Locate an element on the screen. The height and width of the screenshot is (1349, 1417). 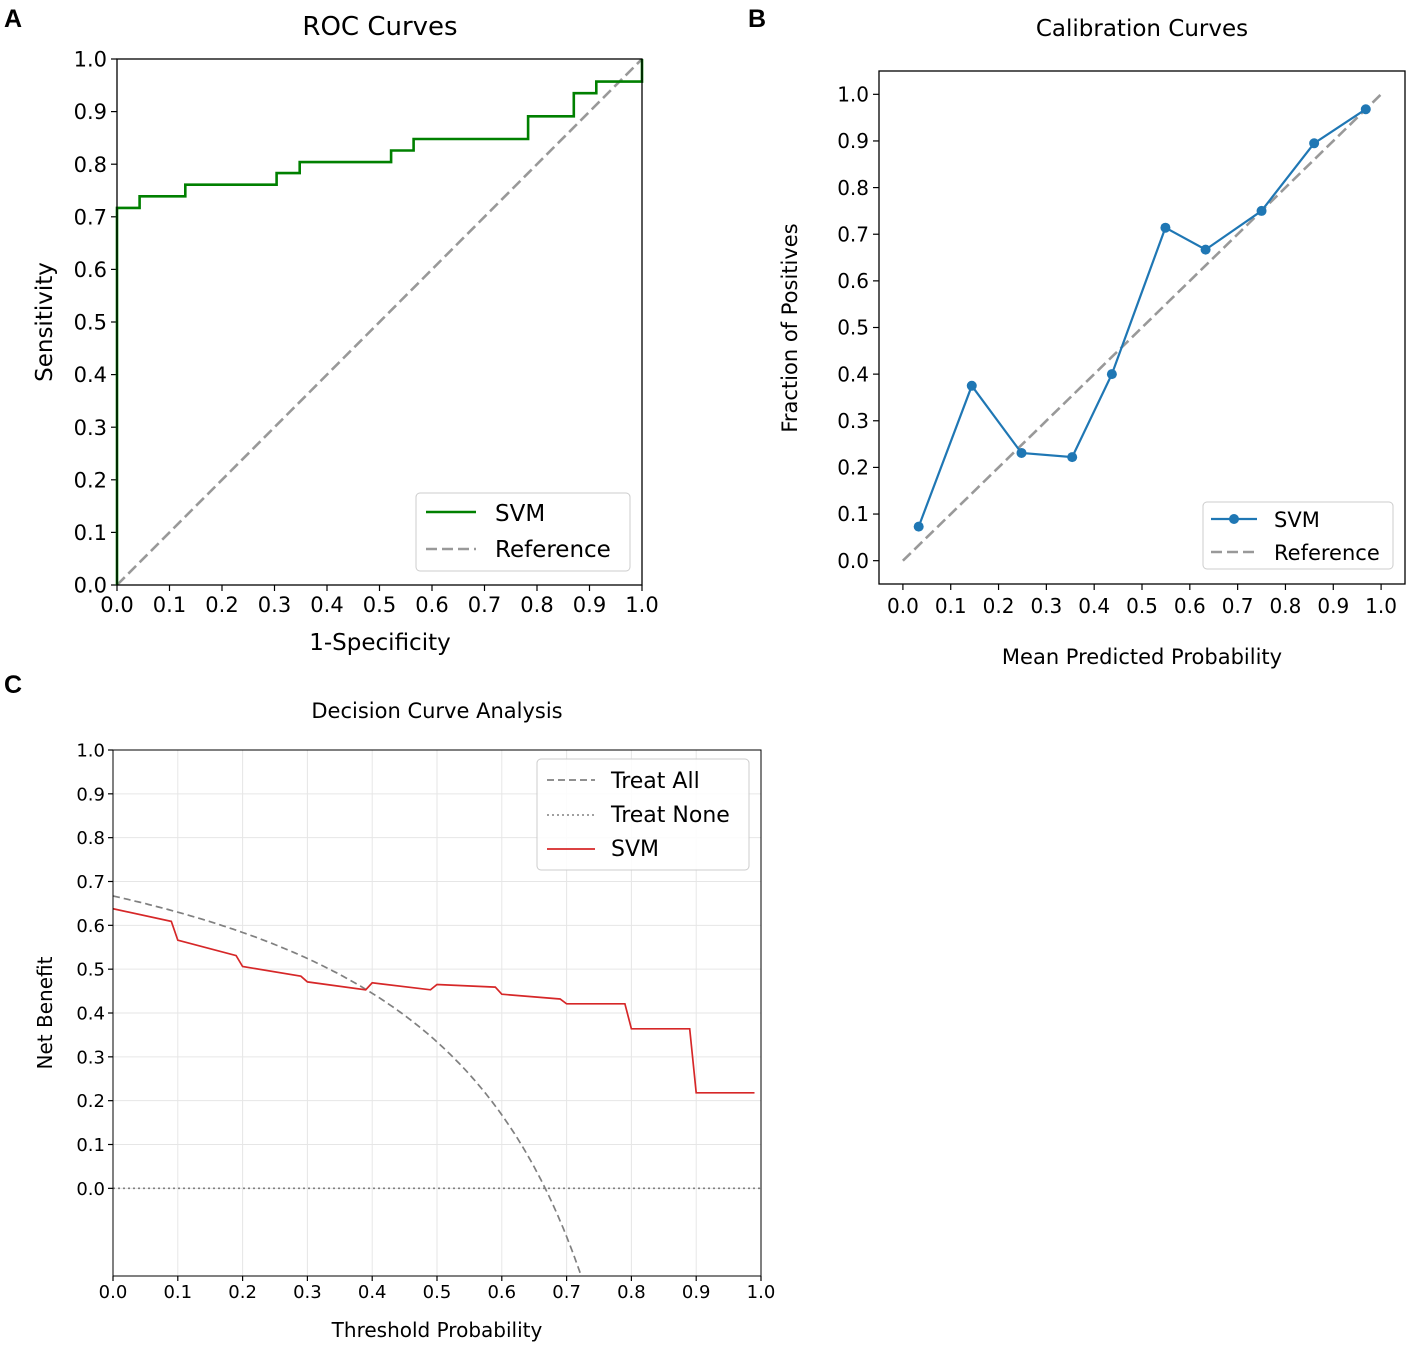
dca-x-ticks: 0.0 0.1 0.2 0.3 0.4 0.5 0.6 0.7 0.8 0.9 1.0 is located at coordinates (437, 1289).